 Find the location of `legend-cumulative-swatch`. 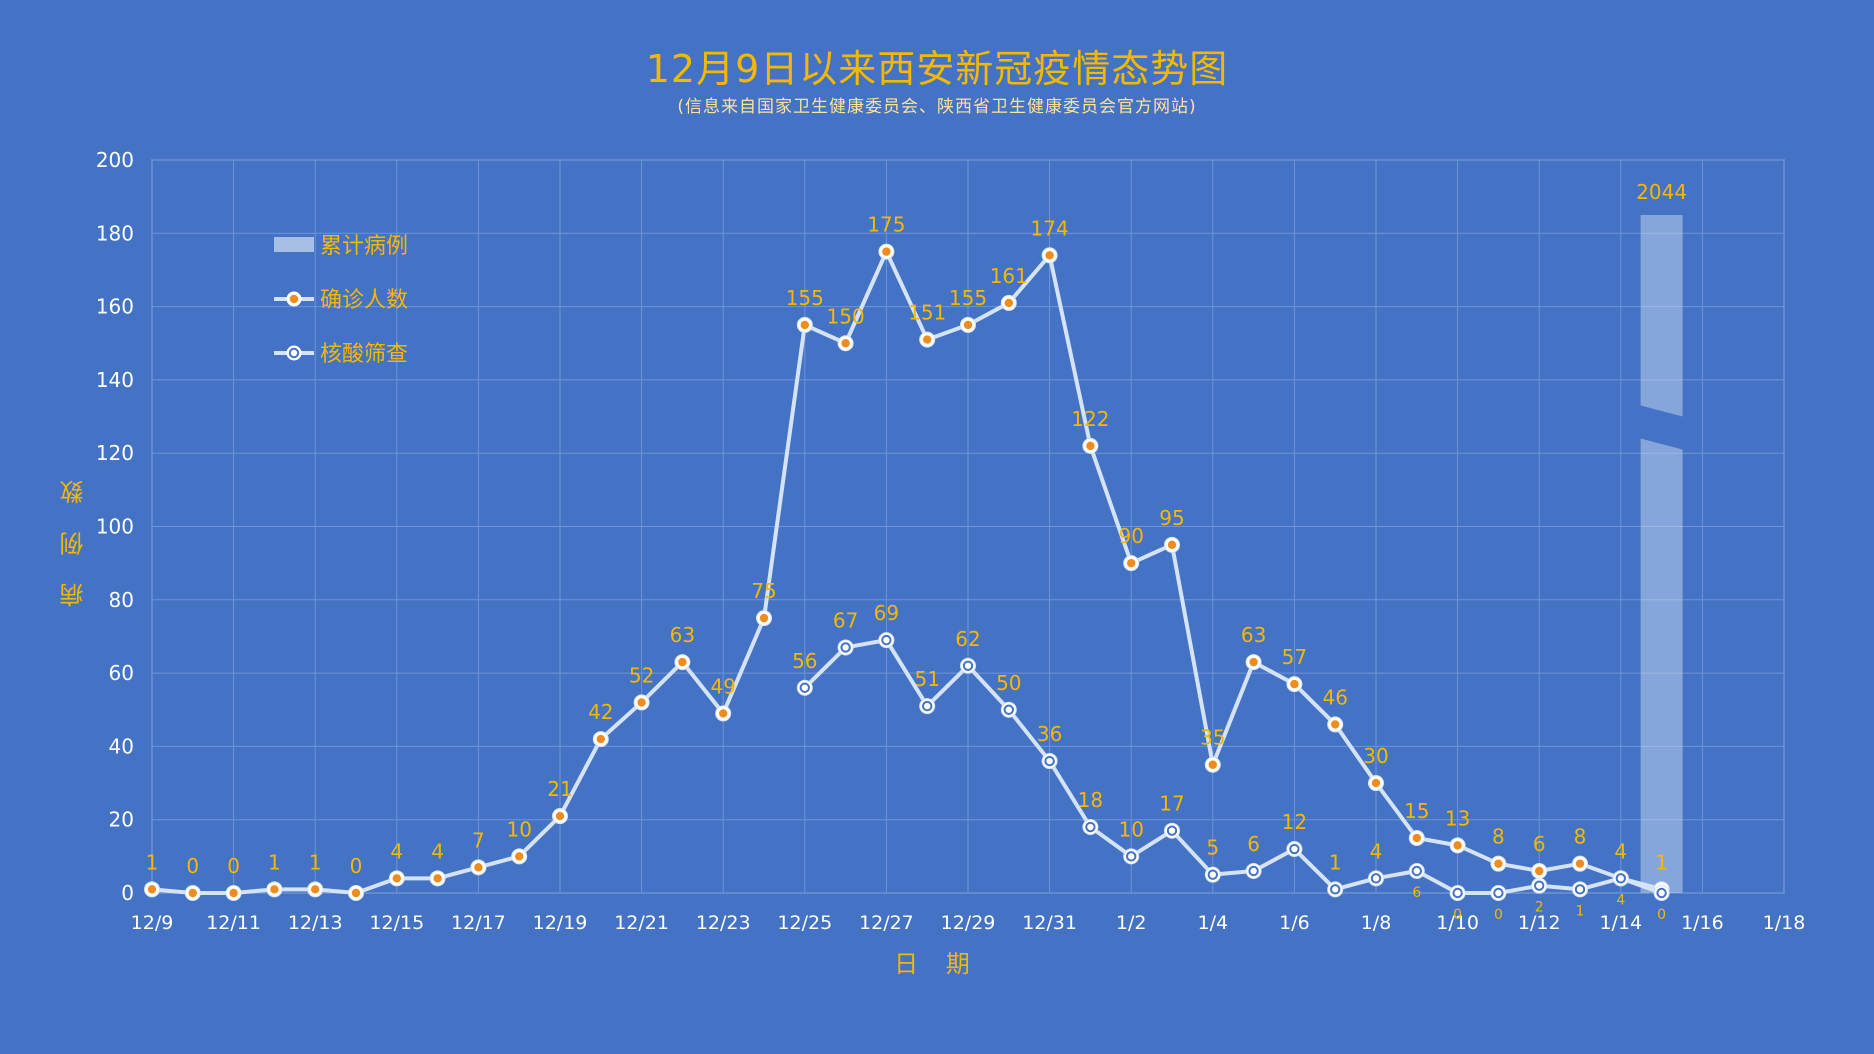

legend-cumulative-swatch is located at coordinates (294, 244).